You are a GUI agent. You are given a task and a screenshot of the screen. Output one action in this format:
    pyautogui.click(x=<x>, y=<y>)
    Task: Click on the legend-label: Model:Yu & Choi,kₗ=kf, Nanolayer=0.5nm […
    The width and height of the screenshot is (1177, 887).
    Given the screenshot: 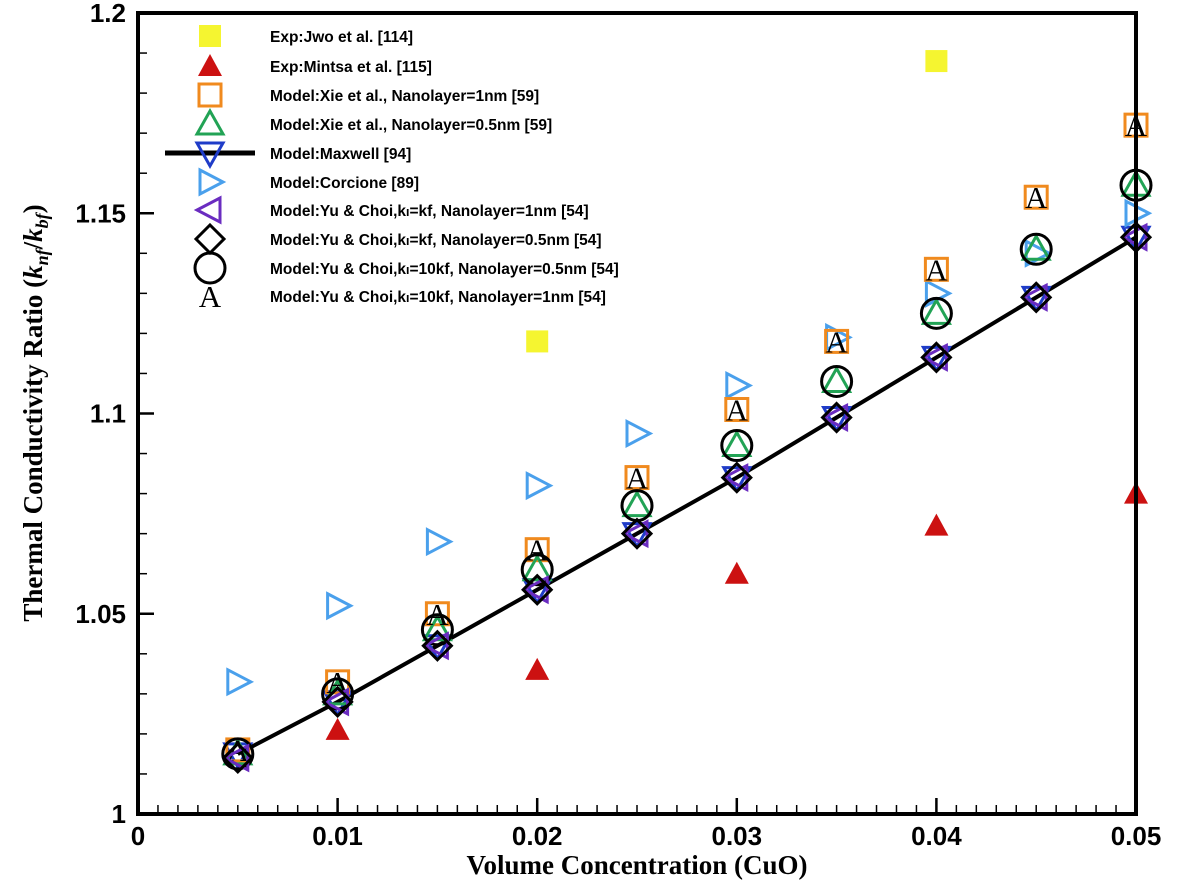 What is the action you would take?
    pyautogui.click(x=436, y=240)
    